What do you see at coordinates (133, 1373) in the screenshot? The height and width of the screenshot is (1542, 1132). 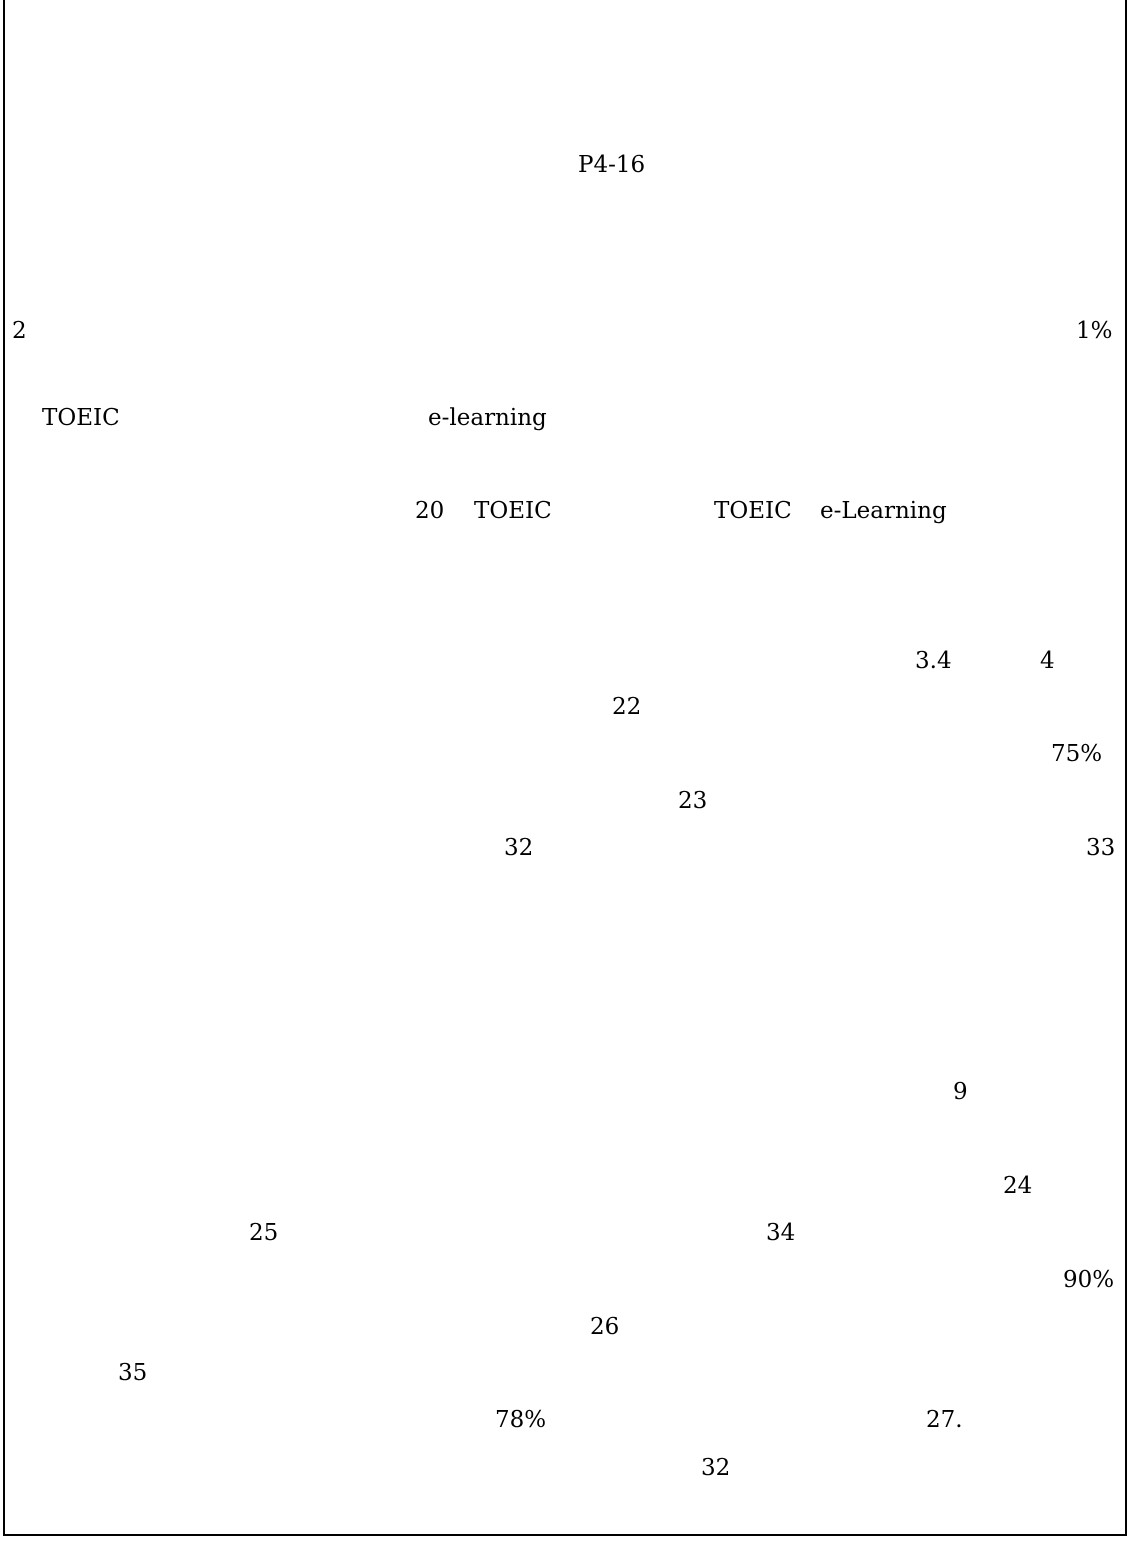 I see `text-fragment: 35` at bounding box center [133, 1373].